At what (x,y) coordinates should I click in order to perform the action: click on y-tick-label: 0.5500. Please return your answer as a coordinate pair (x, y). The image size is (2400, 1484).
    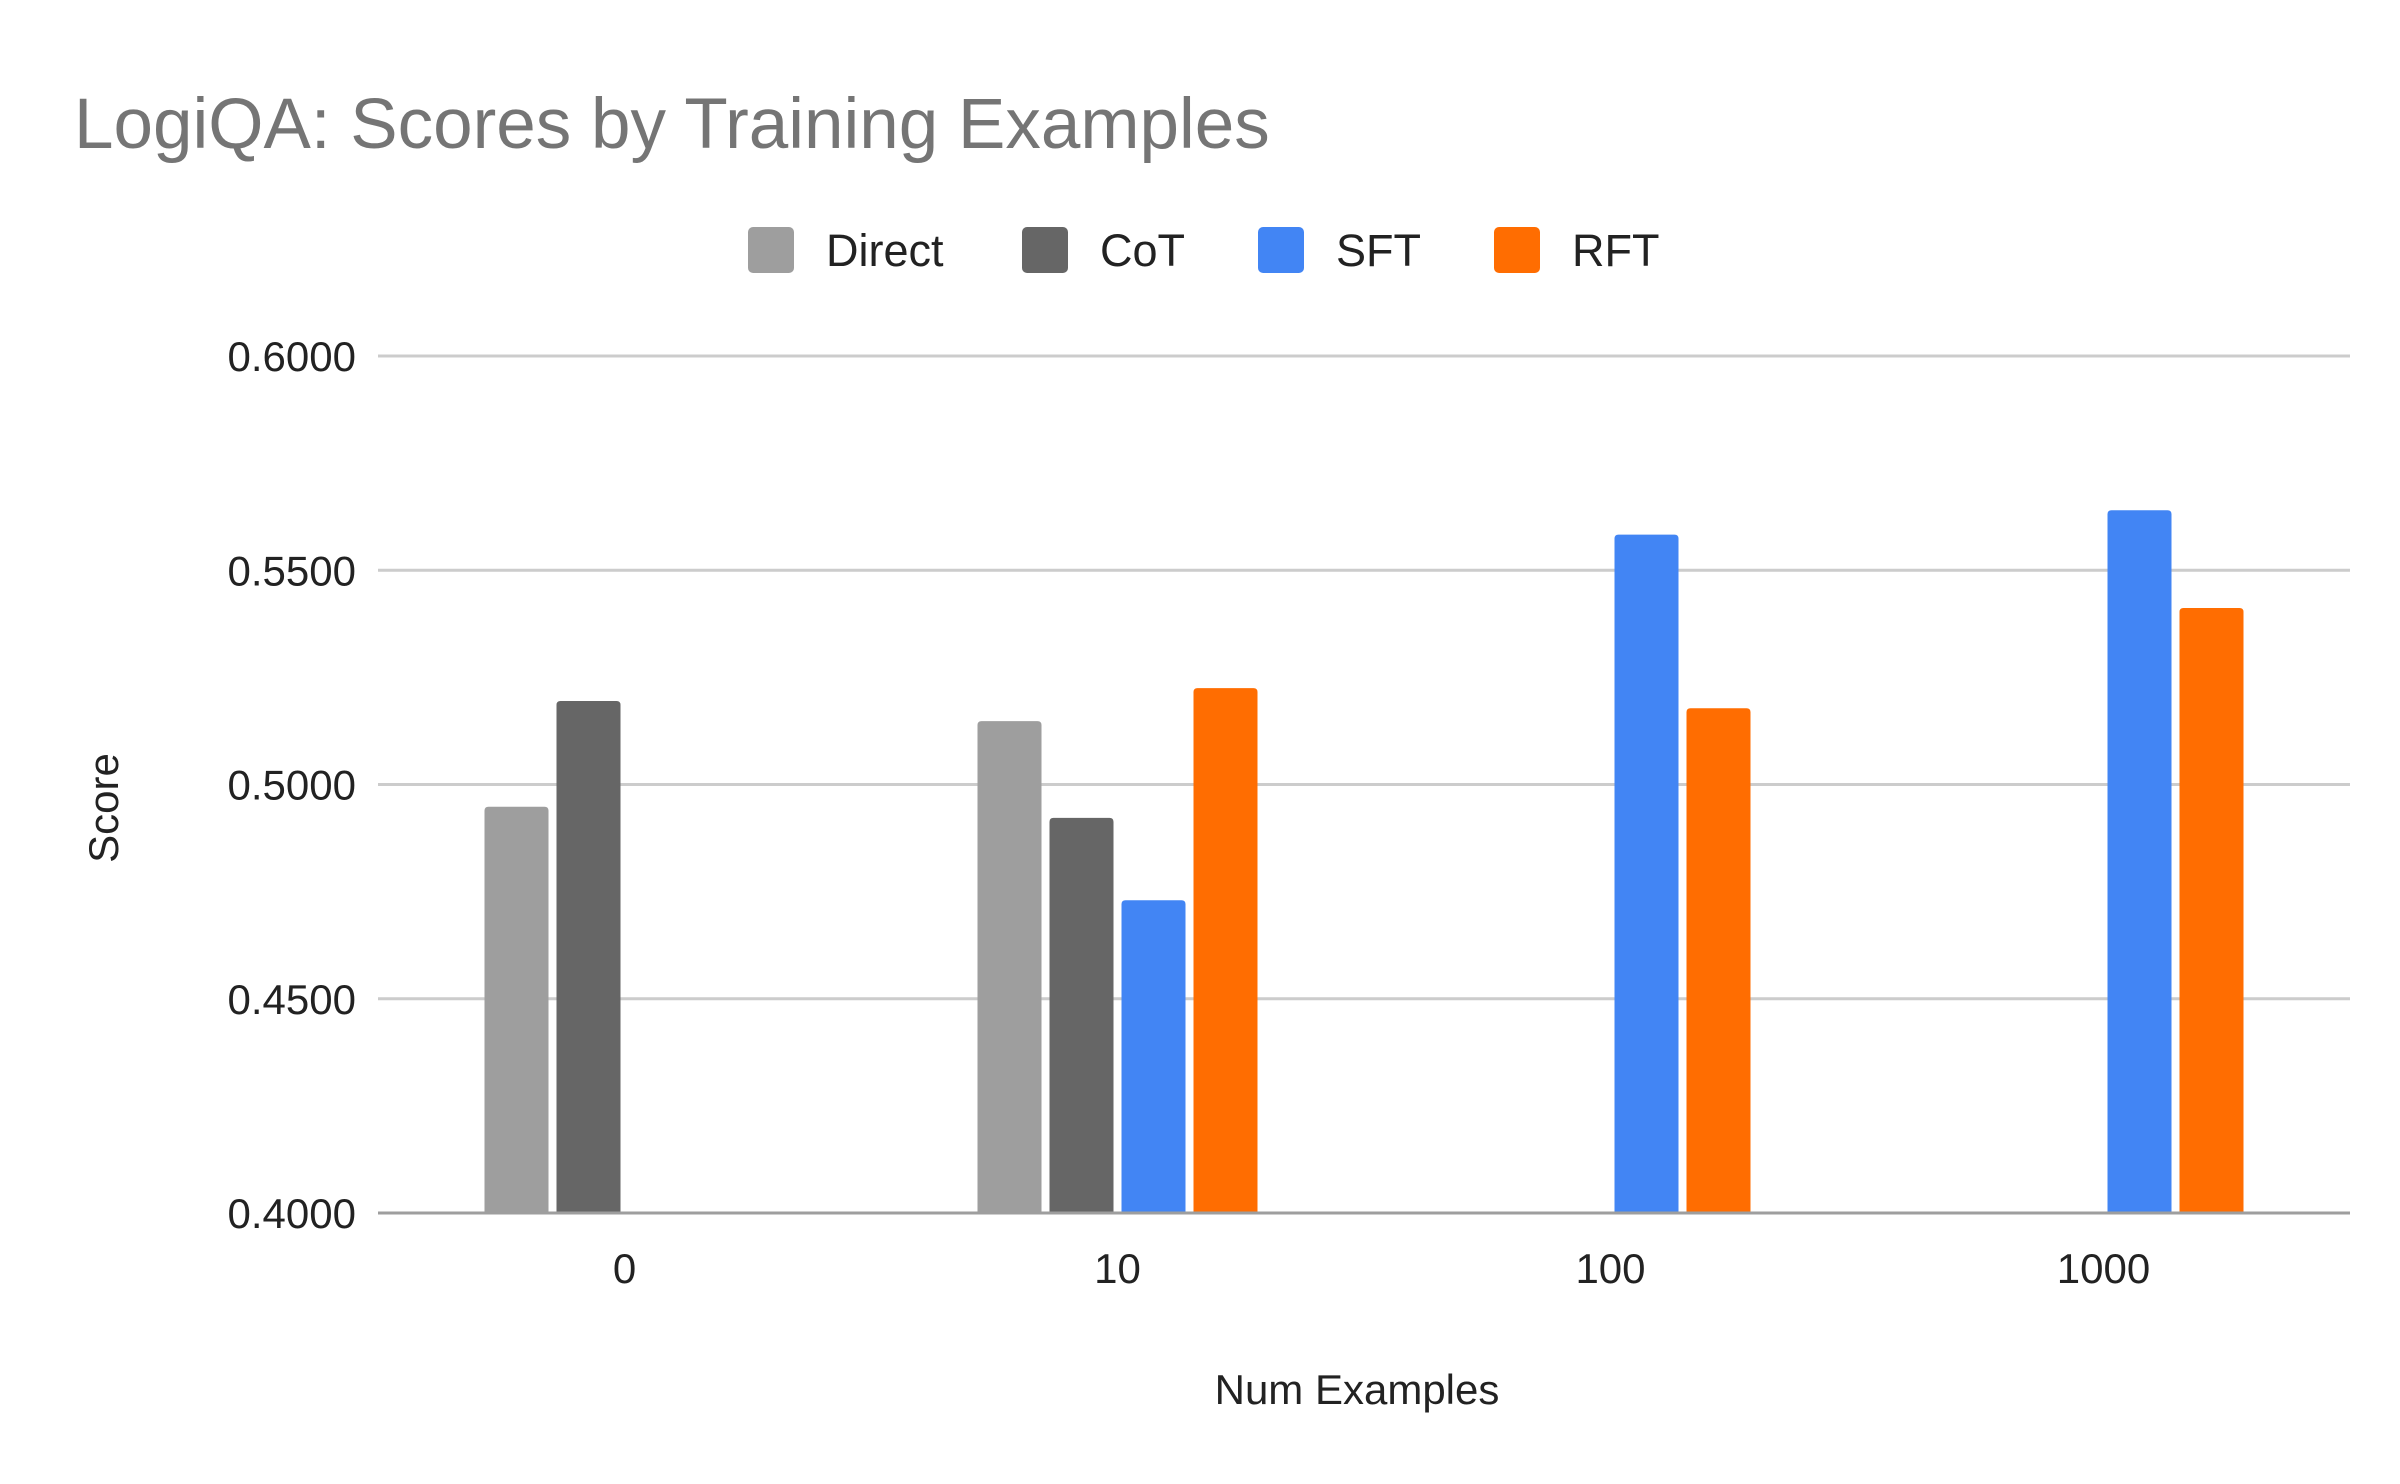
    Looking at the image, I should click on (292, 570).